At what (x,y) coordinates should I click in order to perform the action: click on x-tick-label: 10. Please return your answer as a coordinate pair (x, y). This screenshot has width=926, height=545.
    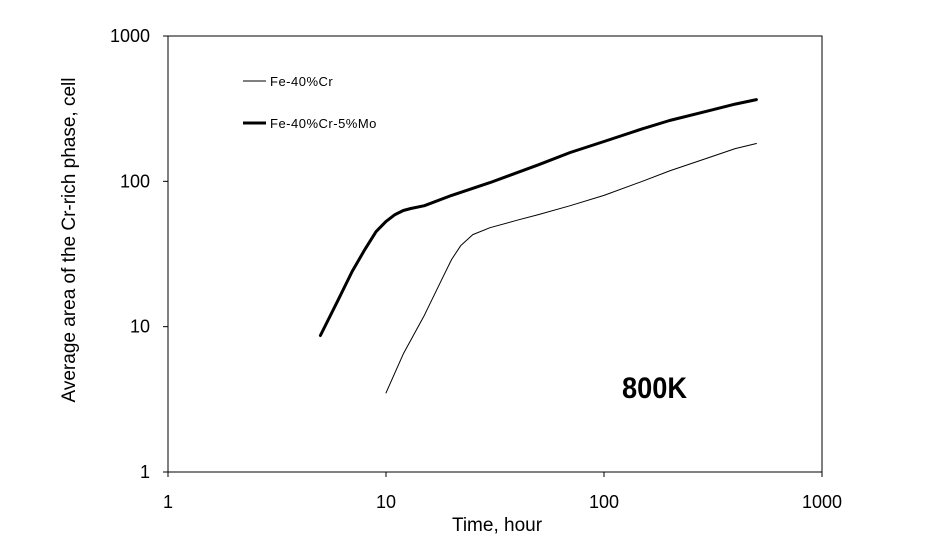
    Looking at the image, I should click on (386, 502).